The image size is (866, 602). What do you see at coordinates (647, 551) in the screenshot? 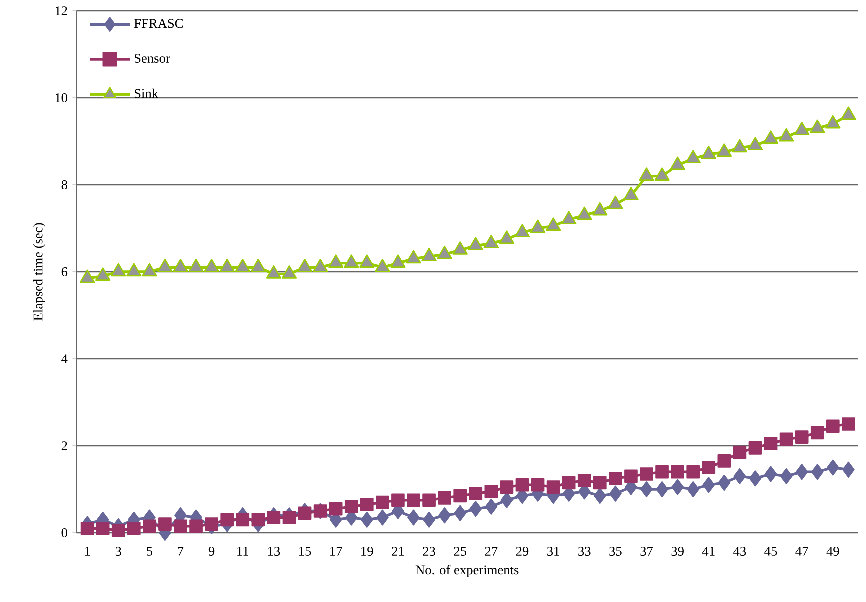
I see `x-tick-label: 37` at bounding box center [647, 551].